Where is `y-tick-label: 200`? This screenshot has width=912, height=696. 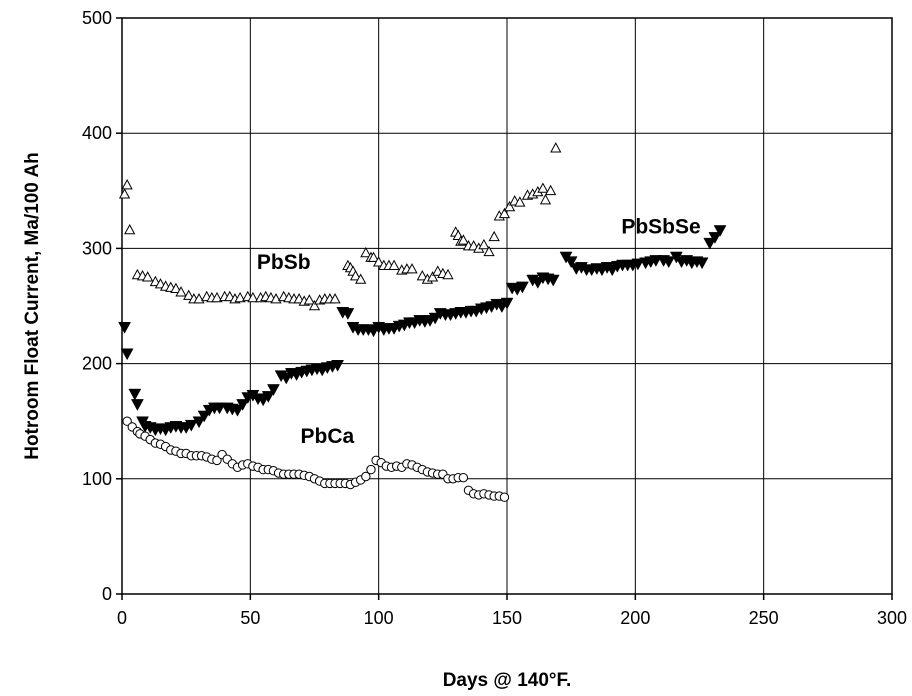
y-tick-label: 200 is located at coordinates (97, 364).